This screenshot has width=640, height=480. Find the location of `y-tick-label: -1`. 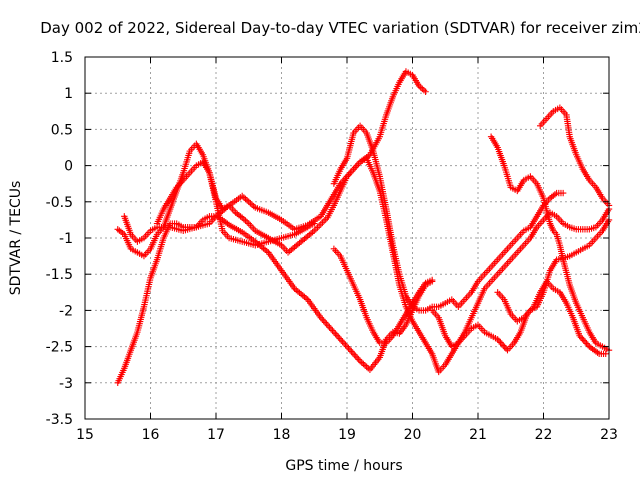

y-tick-label: -1 is located at coordinates (66, 239).